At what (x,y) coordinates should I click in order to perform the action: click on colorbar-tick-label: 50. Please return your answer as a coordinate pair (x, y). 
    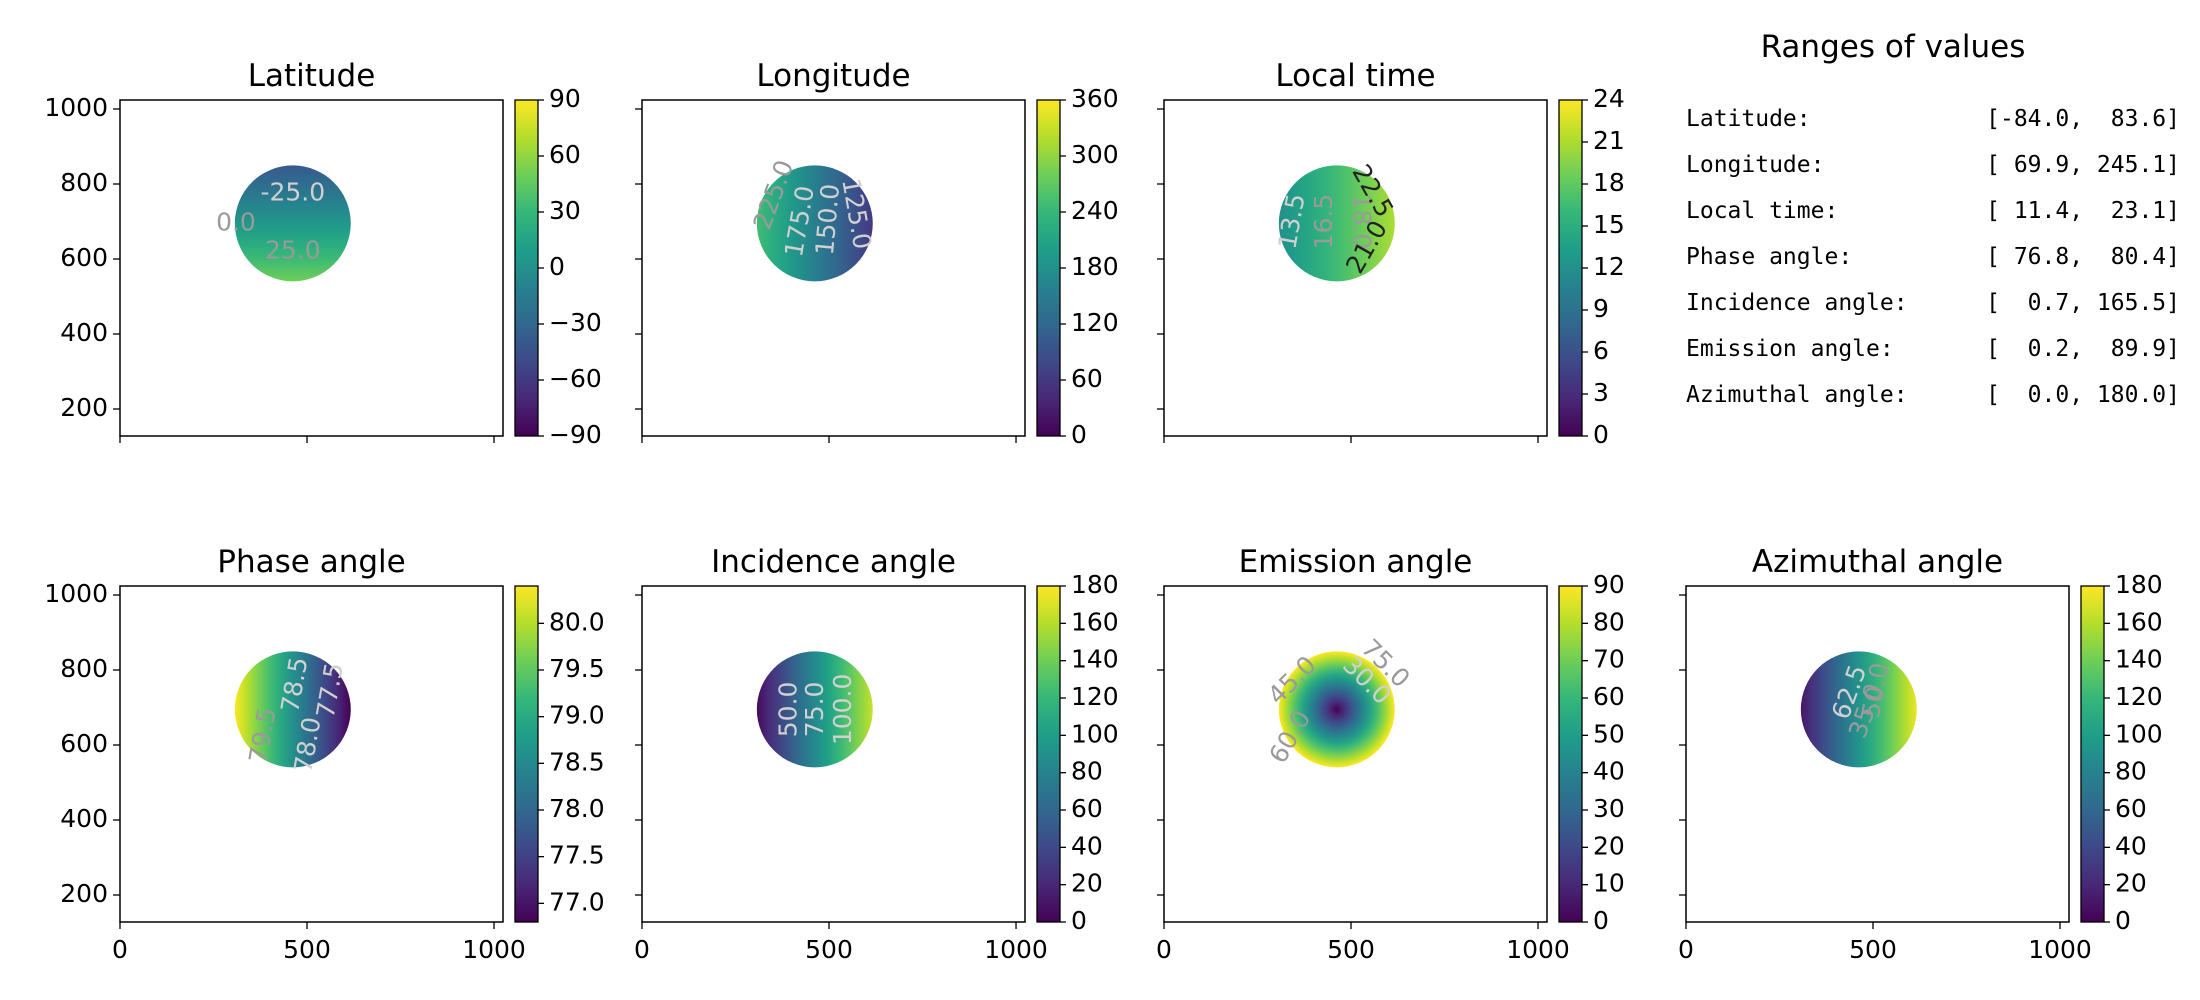
    Looking at the image, I should click on (1609, 733).